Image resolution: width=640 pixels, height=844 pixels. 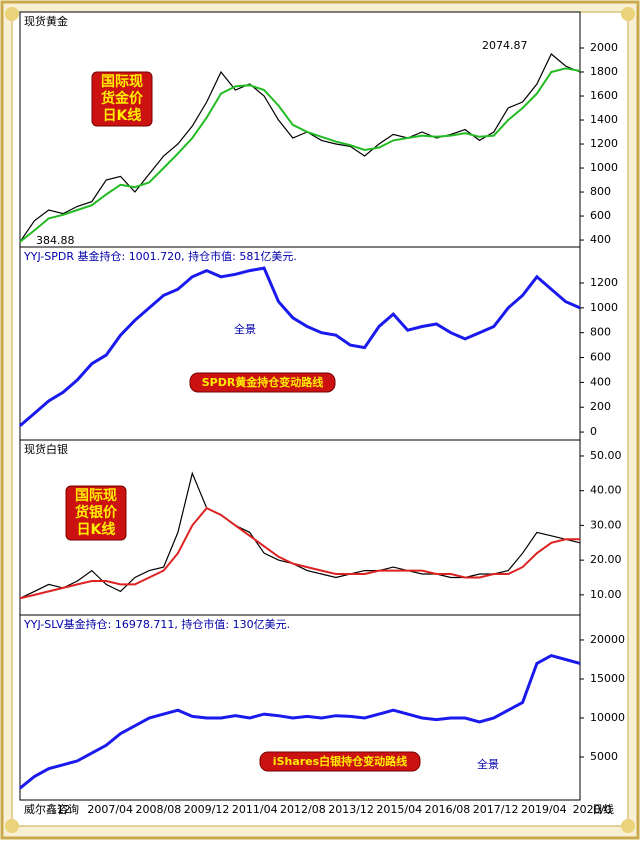 I want to click on annotation: 384.88, so click(x=55, y=240).